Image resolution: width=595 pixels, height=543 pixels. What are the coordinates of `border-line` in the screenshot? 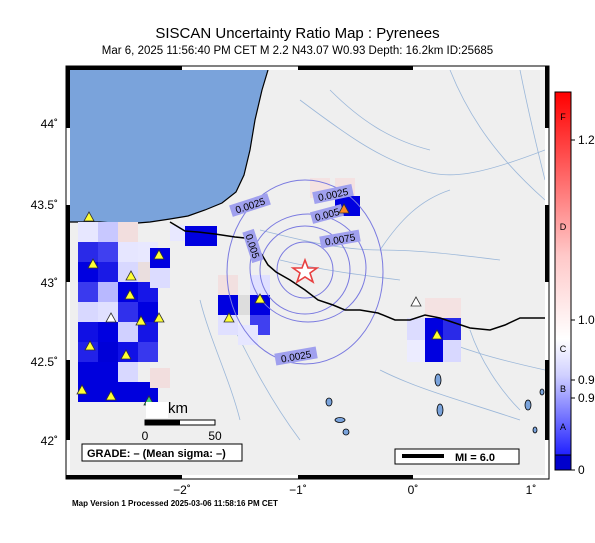 It's located at (357, 276).